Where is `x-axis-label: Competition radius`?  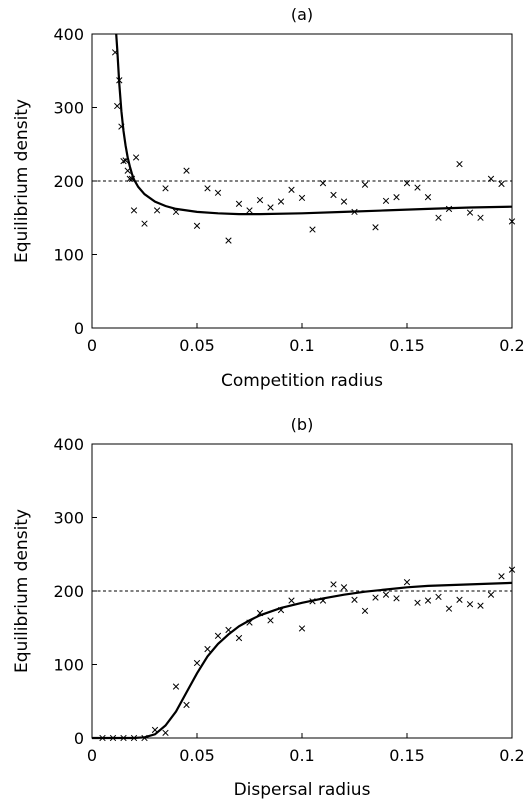
x-axis-label: Competition radius is located at coordinates (302, 381).